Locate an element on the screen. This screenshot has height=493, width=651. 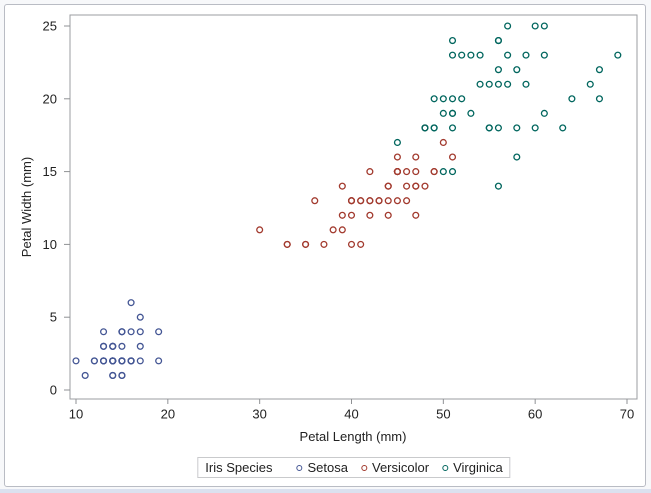
y-tick-label: 0 is located at coordinates (53, 390).